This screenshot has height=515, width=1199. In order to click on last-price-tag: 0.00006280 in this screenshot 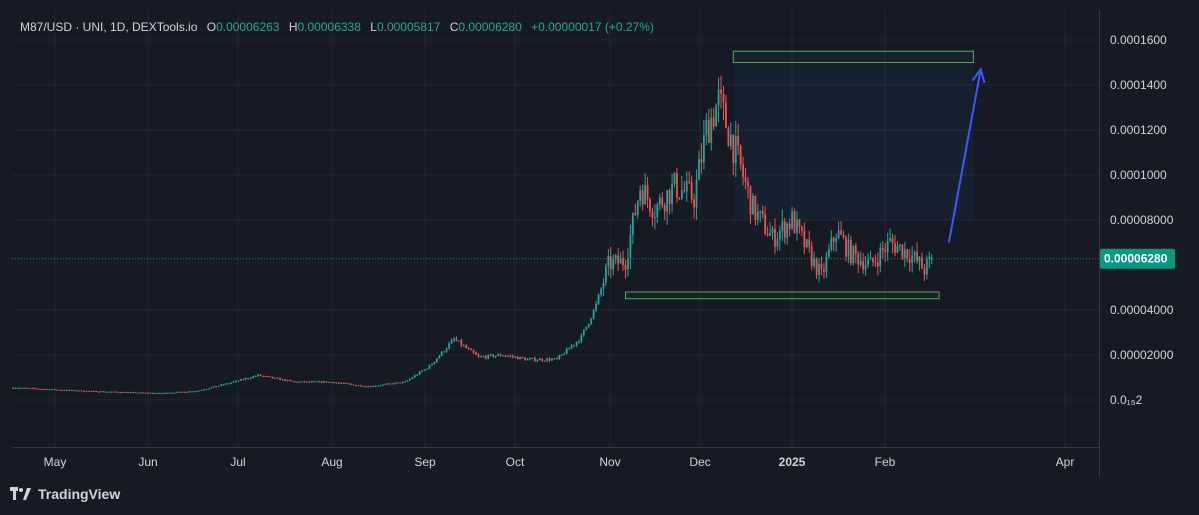, I will do `click(1137, 258)`.